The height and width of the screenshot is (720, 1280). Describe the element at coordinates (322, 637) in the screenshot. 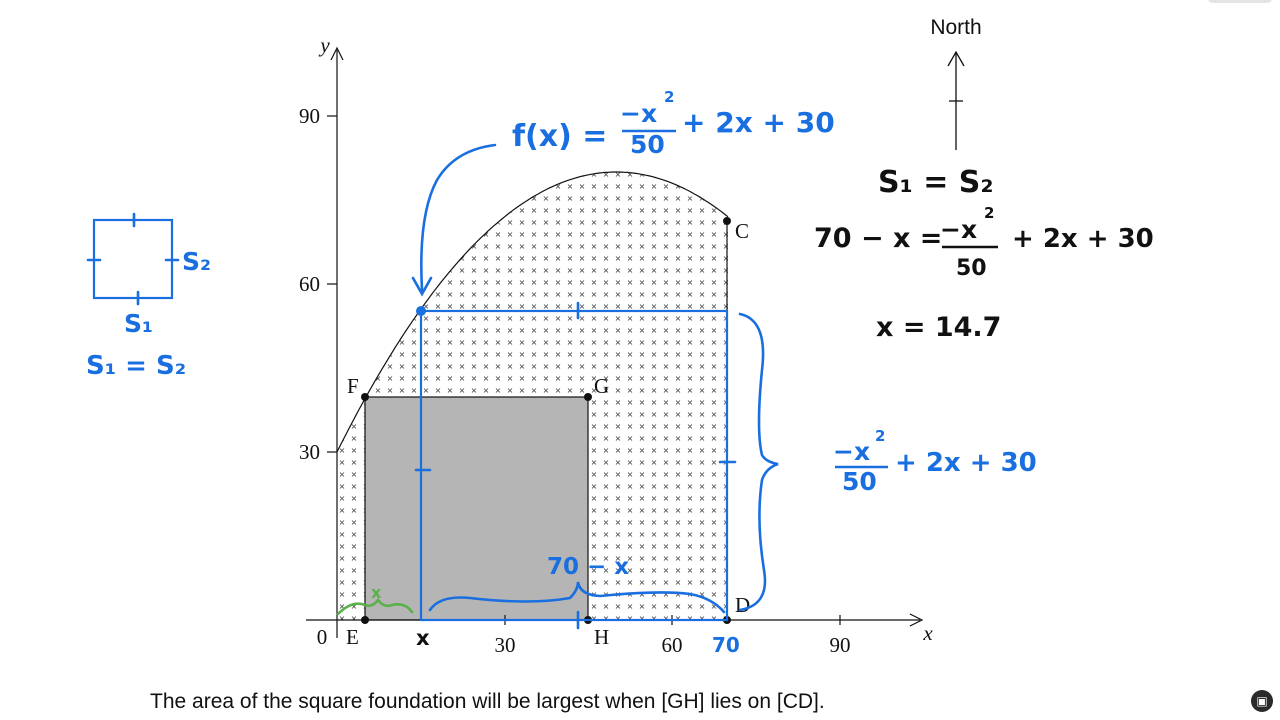

I see `origin-label: 0` at that location.